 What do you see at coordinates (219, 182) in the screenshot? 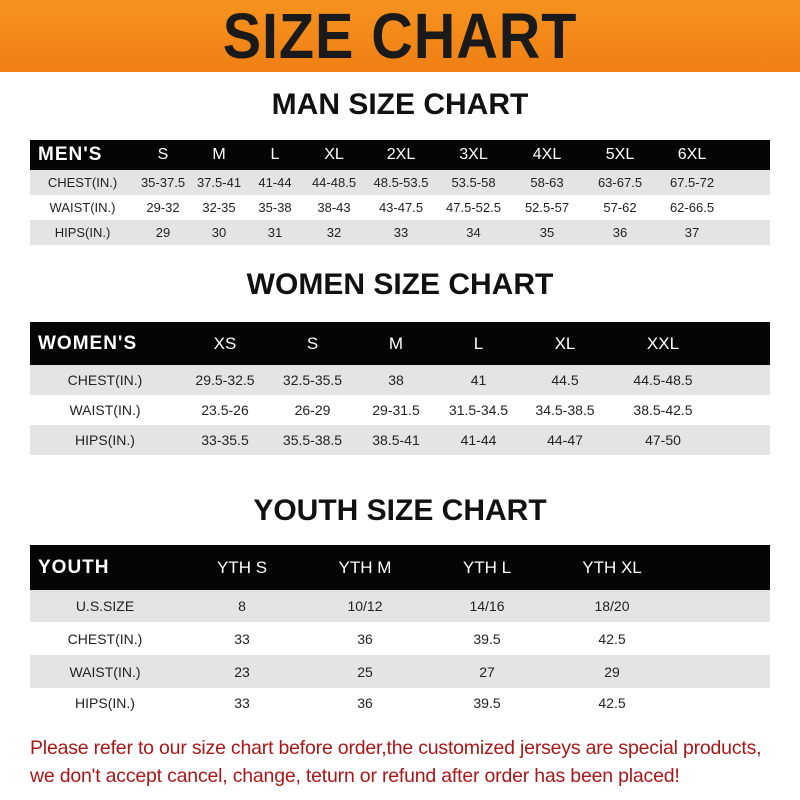
I see `table-cell: 37.5-41` at bounding box center [219, 182].